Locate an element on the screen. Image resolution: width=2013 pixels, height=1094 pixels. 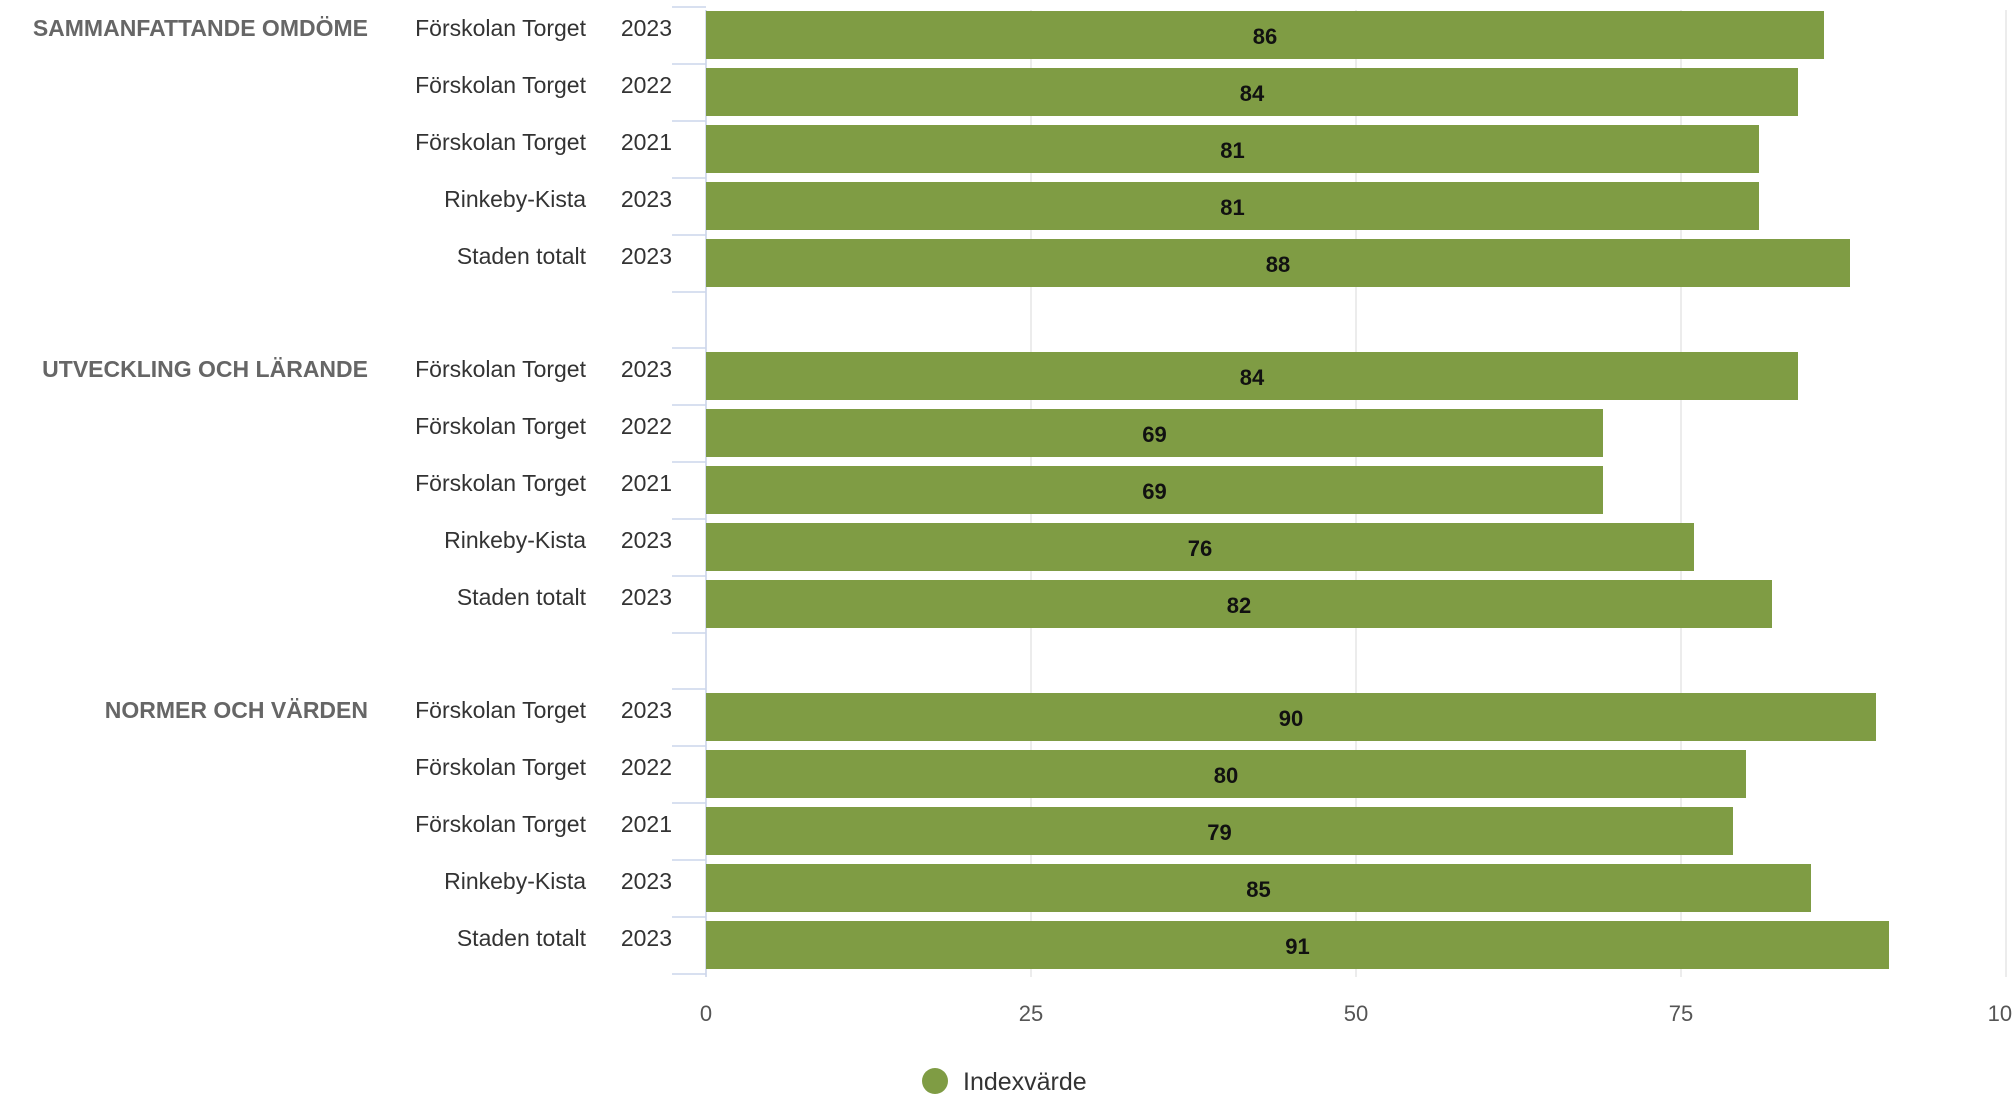
data-label: 80 is located at coordinates (1226, 775).